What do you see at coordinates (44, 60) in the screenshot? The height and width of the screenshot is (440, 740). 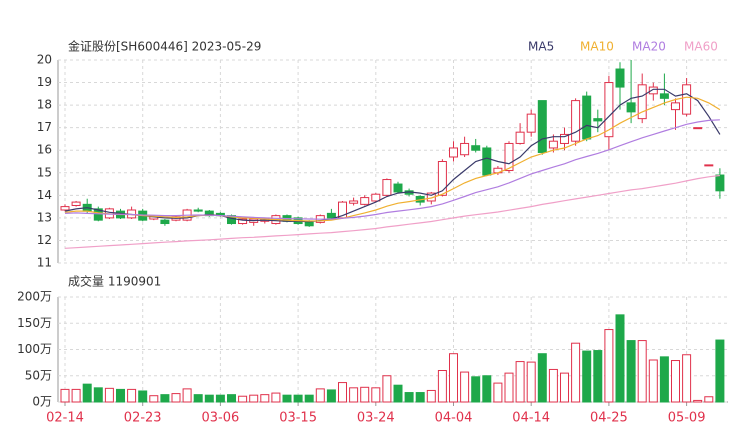 I see `y-tick-label: 20` at bounding box center [44, 60].